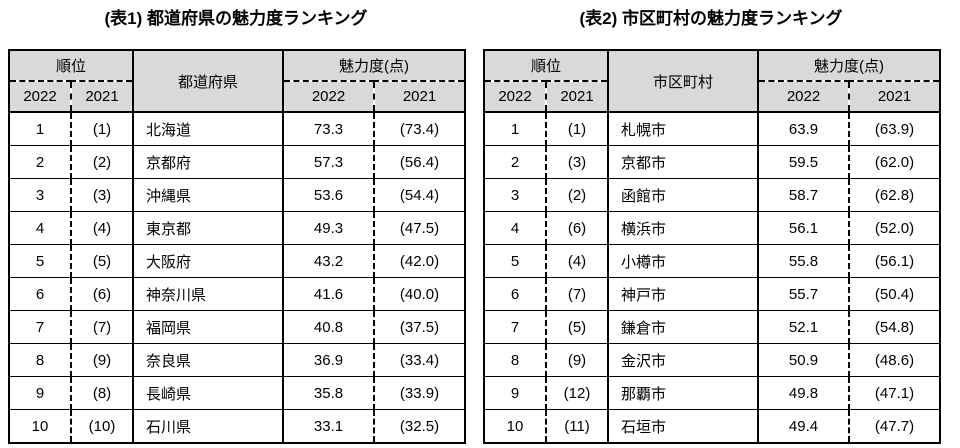 This screenshot has width=960, height=448. I want to click on area-name-cell: 北海道, so click(208, 128).